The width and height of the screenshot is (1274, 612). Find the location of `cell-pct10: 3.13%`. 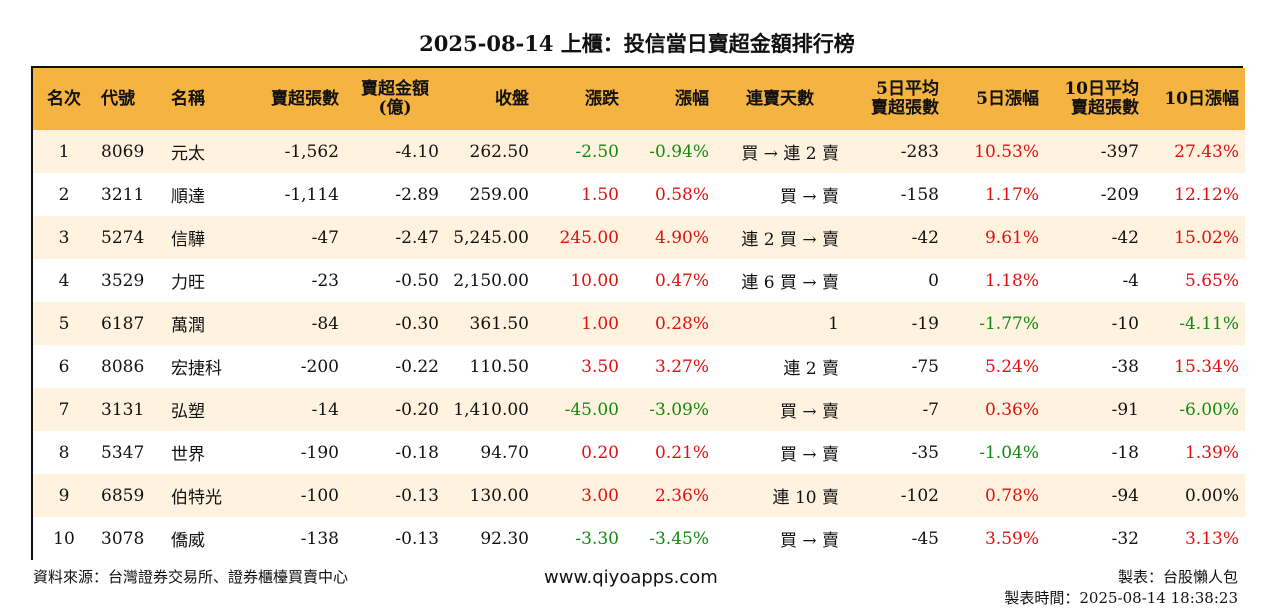

cell-pct10: 3.13% is located at coordinates (1195, 538).